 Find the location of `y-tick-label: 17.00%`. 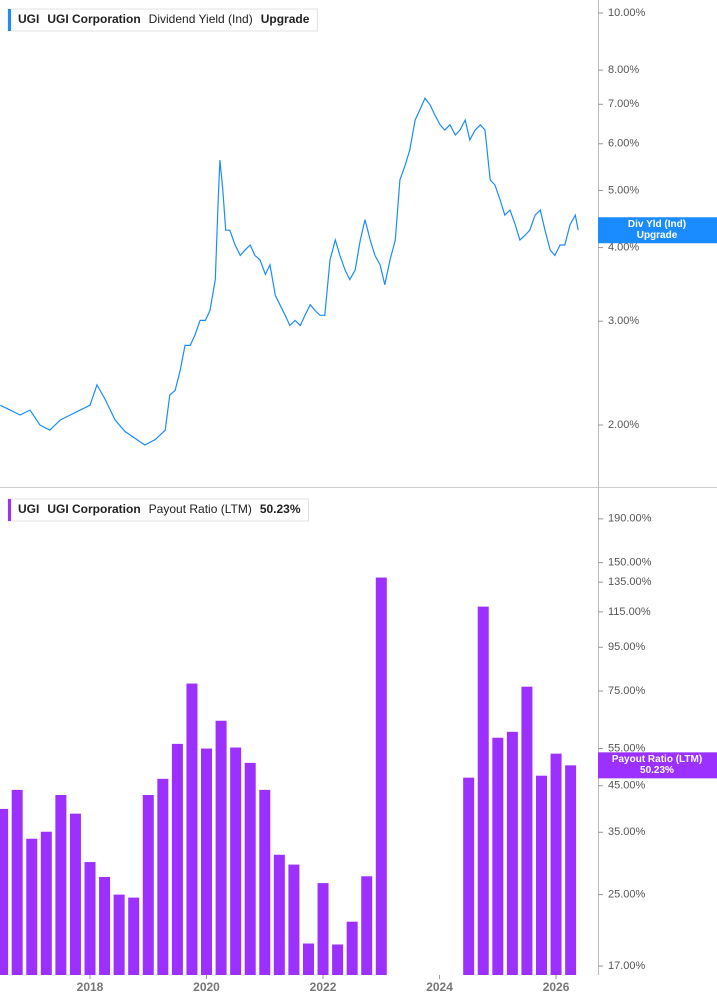

y-tick-label: 17.00% is located at coordinates (627, 966).